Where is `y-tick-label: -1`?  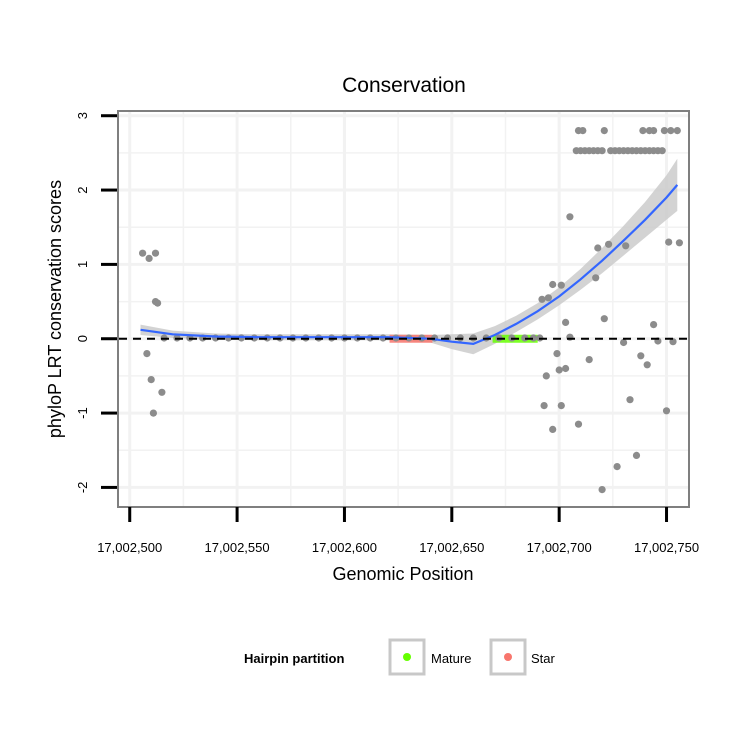 y-tick-label: -1 is located at coordinates (82, 413).